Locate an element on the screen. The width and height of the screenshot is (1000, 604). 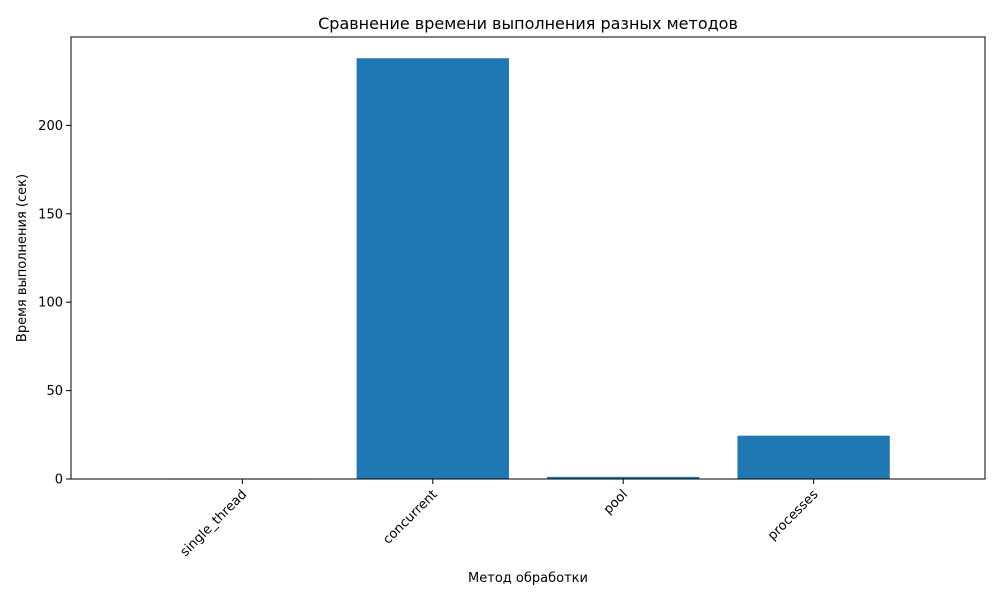
y-tick-label: 0 is located at coordinates (59, 480).